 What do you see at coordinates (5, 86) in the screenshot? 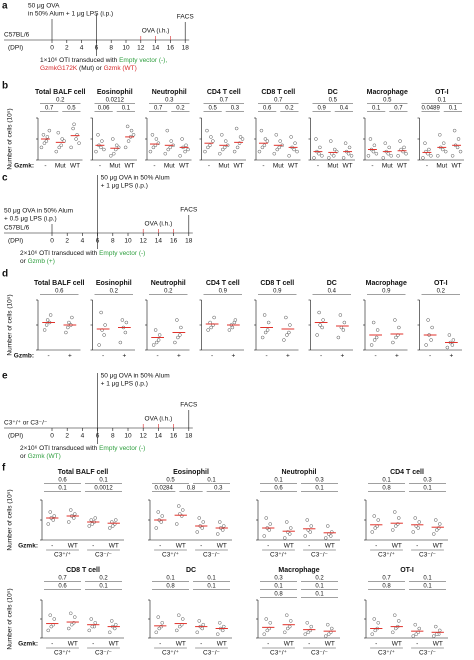
I see `panel-letter: b` at bounding box center [5, 86].